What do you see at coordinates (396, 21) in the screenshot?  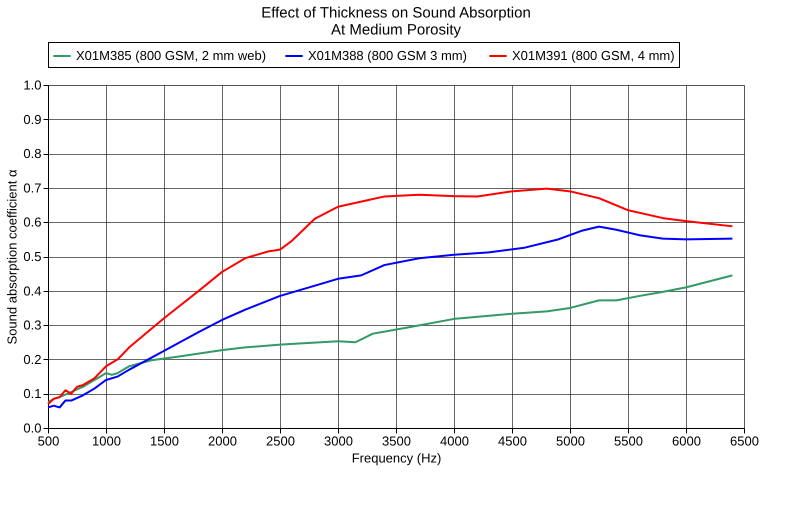 I see `chart-title: Effect of Thickness on Sound Absorption At Medium Porosity` at bounding box center [396, 21].